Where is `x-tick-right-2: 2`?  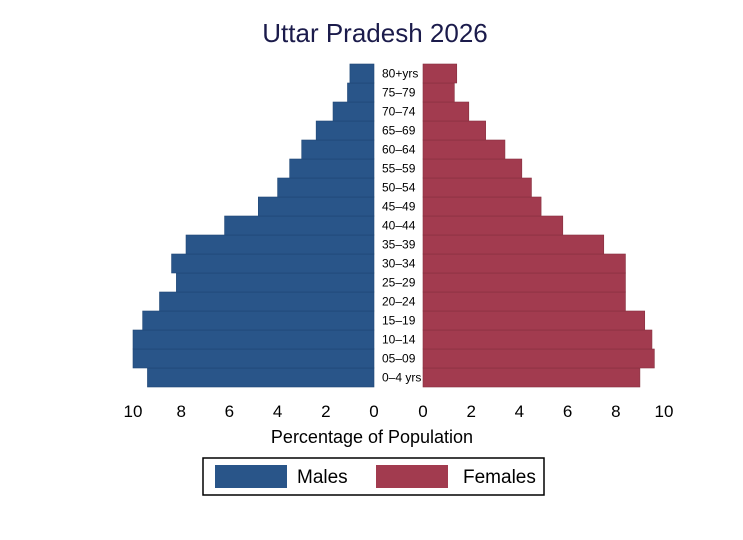 x-tick-right-2: 2 is located at coordinates (470, 411).